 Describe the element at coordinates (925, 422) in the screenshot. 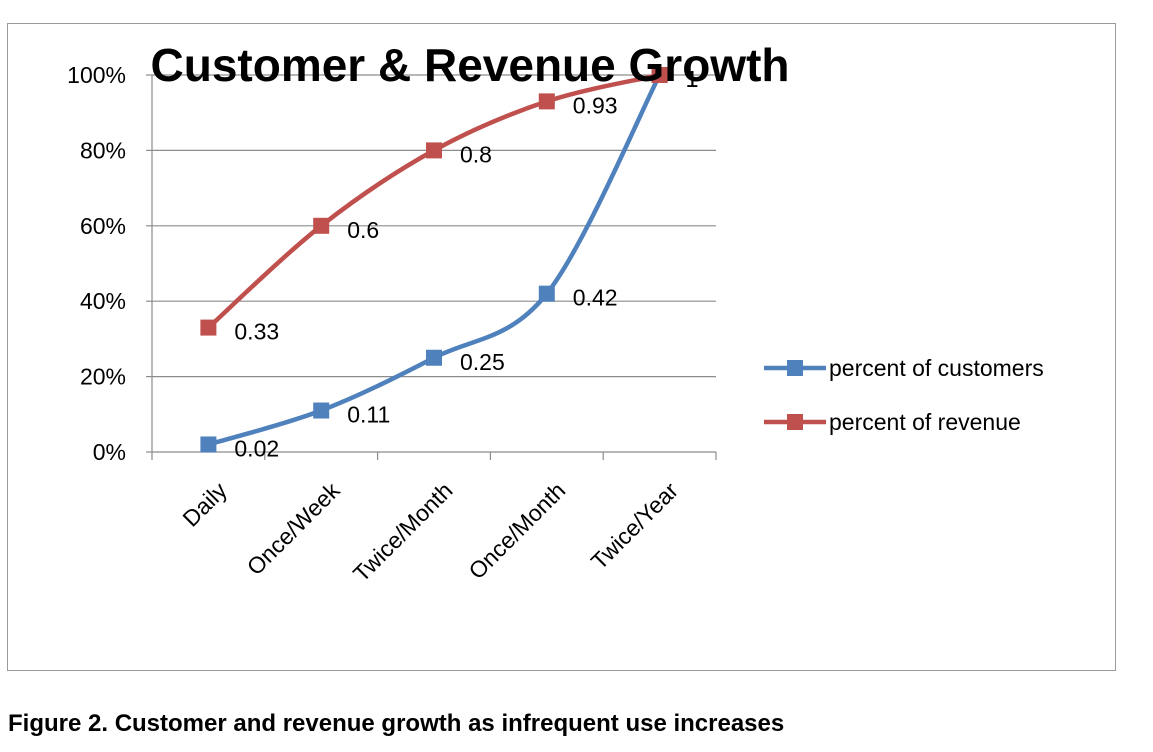

I see `legend-label: percent of revenue` at that location.